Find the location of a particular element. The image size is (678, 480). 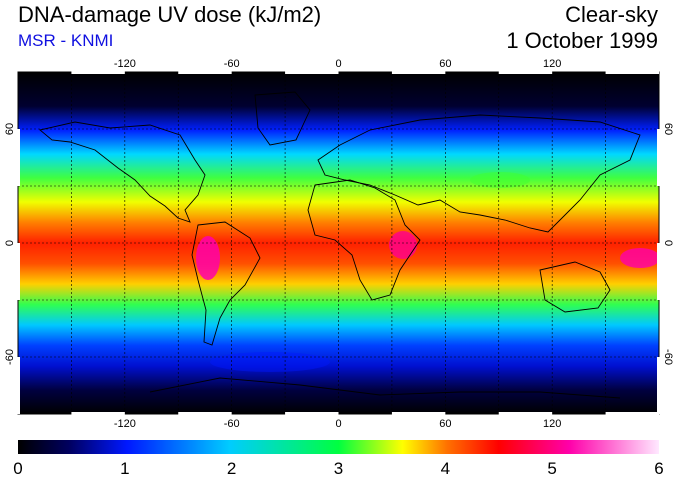

colorbar-label: 4 is located at coordinates (445, 468).